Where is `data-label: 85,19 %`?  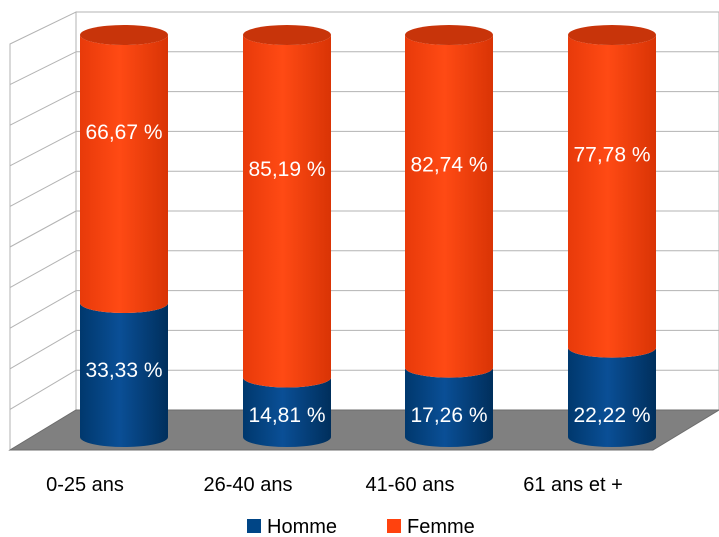
data-label: 85,19 % is located at coordinates (286, 169).